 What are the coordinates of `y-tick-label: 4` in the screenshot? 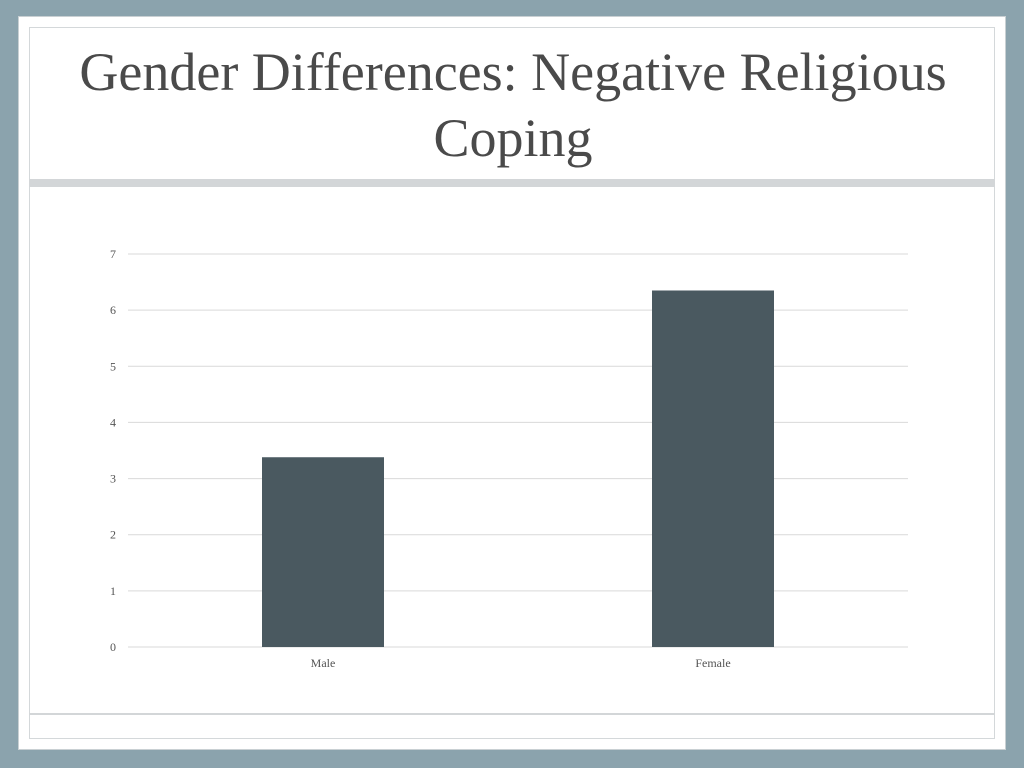 It's located at (113, 422).